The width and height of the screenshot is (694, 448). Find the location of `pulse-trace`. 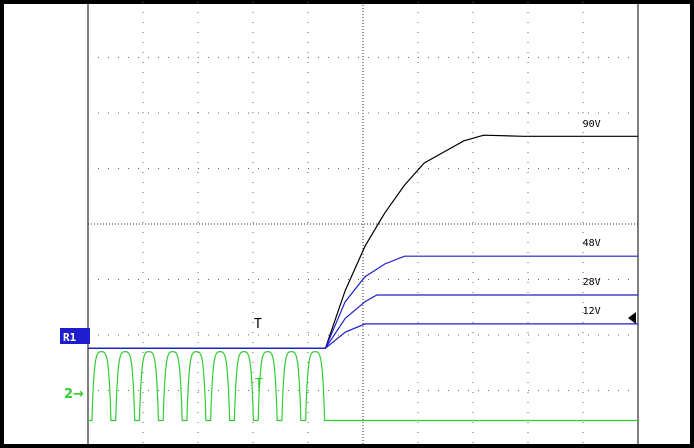

pulse-trace is located at coordinates (363, 386).